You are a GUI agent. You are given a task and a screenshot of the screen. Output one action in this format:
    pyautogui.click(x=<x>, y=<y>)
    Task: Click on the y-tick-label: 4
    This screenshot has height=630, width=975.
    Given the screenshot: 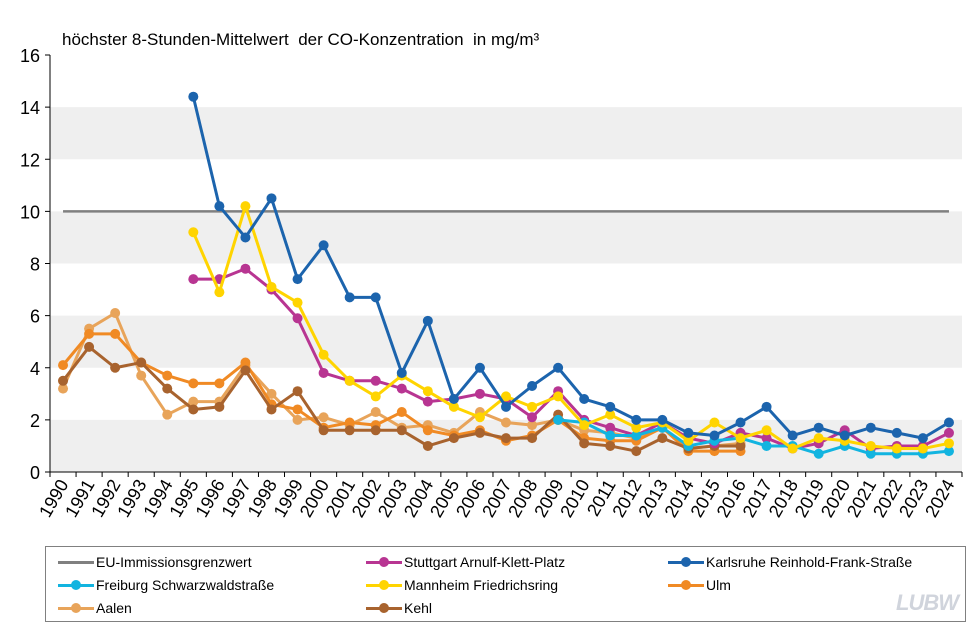 What is the action you would take?
    pyautogui.click(x=35, y=369)
    